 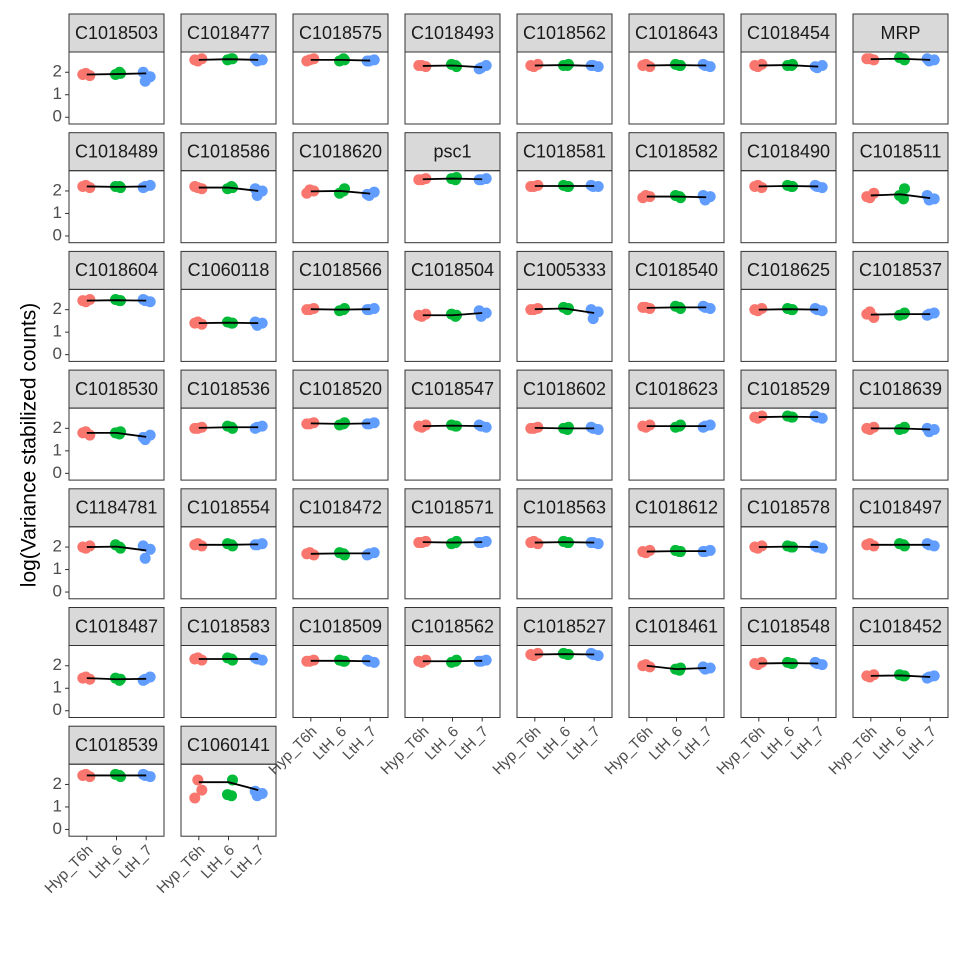 I want to click on panel: C1018575, so click(x=340, y=69).